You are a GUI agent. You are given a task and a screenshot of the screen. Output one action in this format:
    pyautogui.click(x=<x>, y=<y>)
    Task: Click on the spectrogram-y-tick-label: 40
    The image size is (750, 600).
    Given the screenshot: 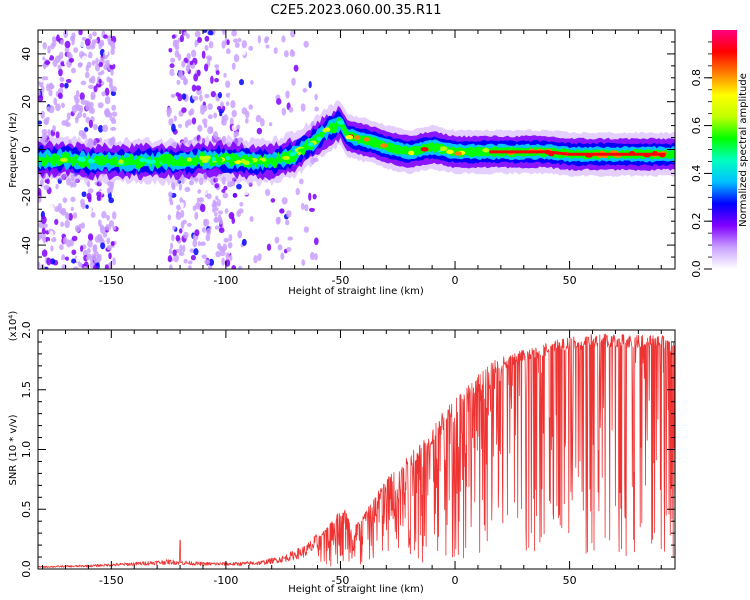 What is the action you would take?
    pyautogui.click(x=26, y=54)
    